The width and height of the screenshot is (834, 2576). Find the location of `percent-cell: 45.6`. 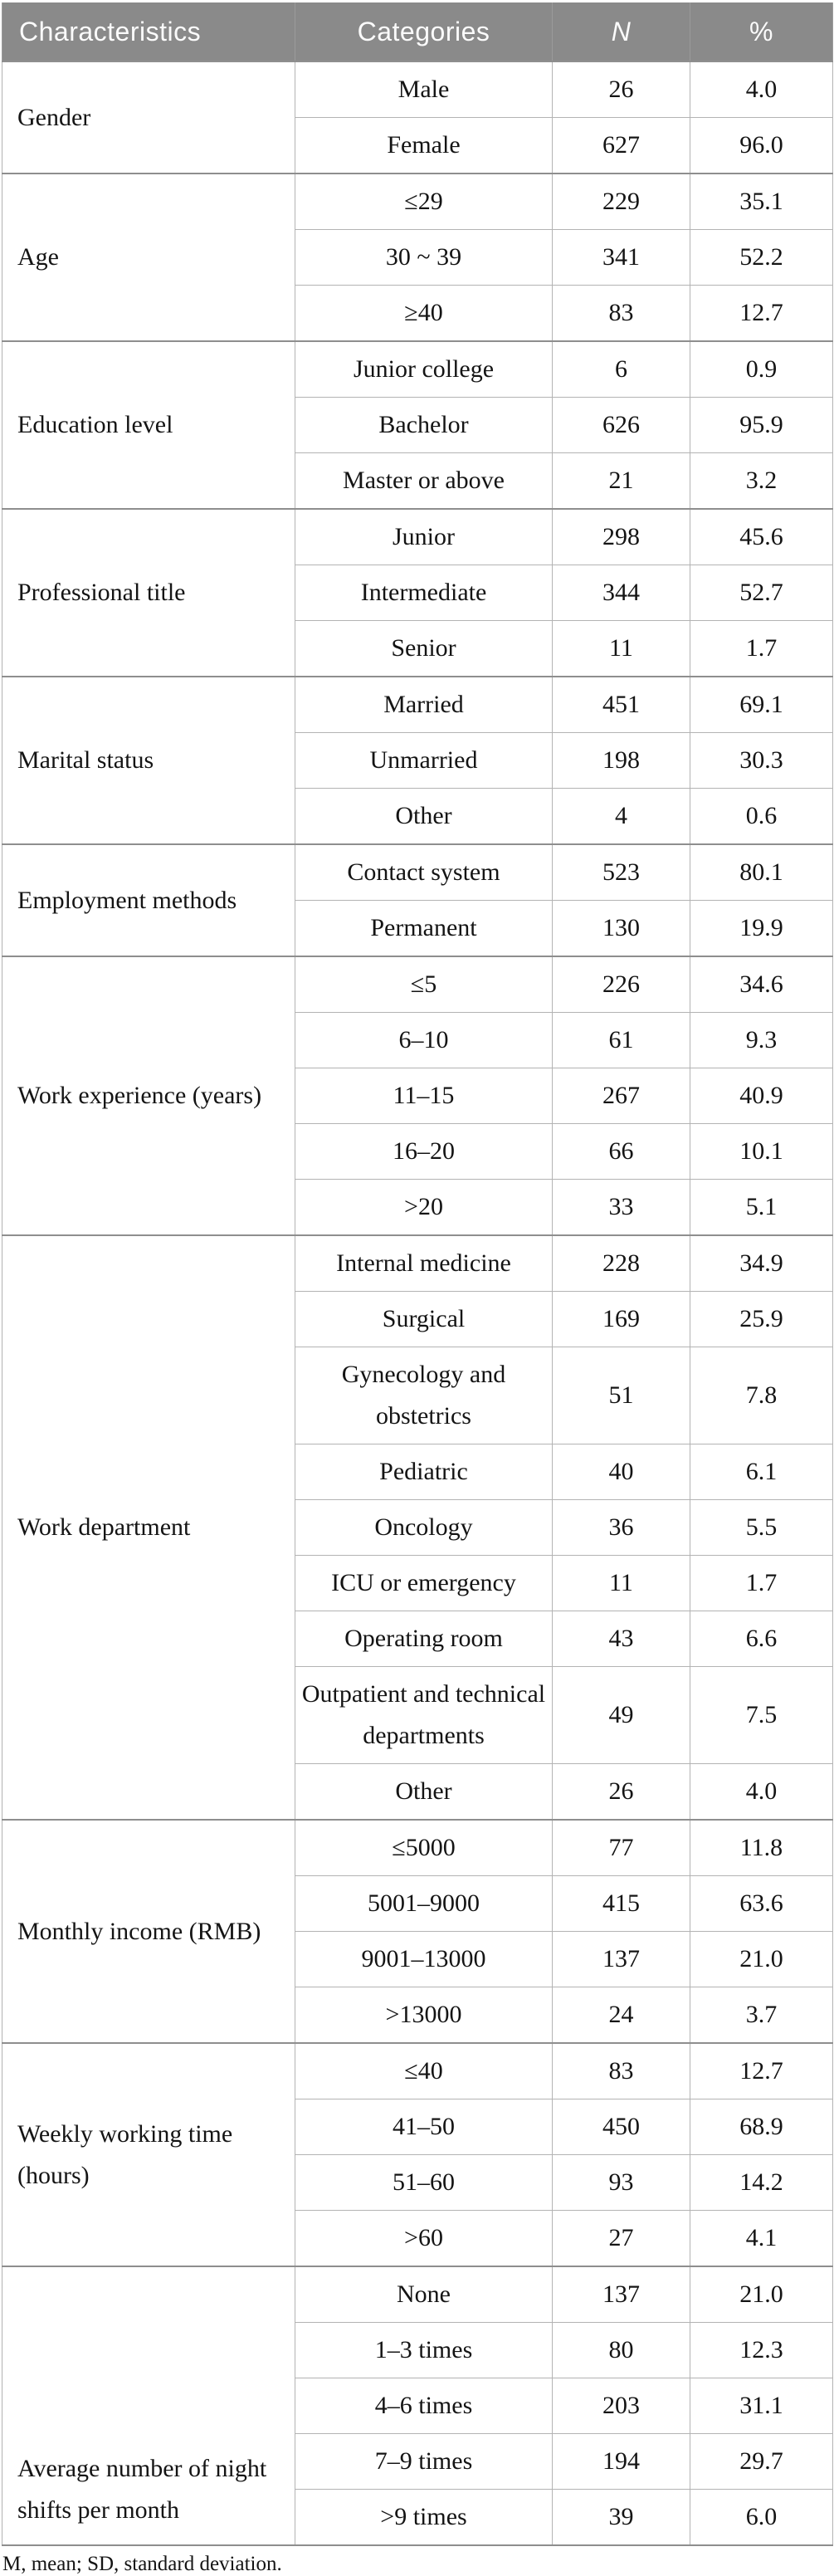

percent-cell: 45.6 is located at coordinates (761, 536).